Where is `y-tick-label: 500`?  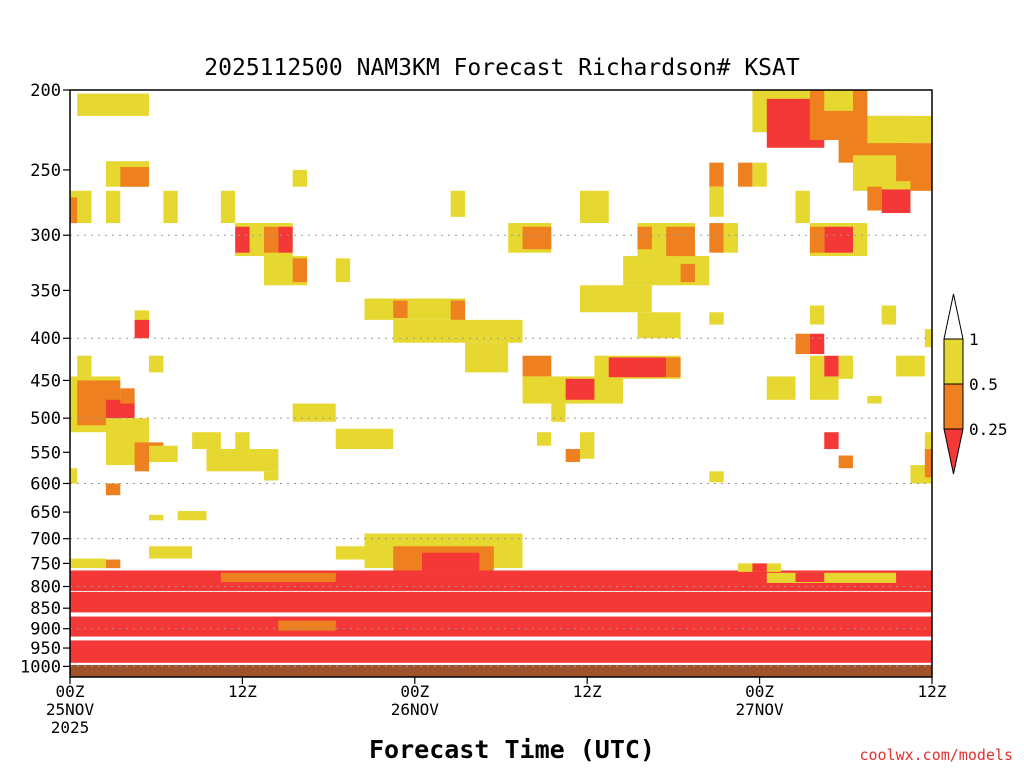
y-tick-label: 500 is located at coordinates (45, 419).